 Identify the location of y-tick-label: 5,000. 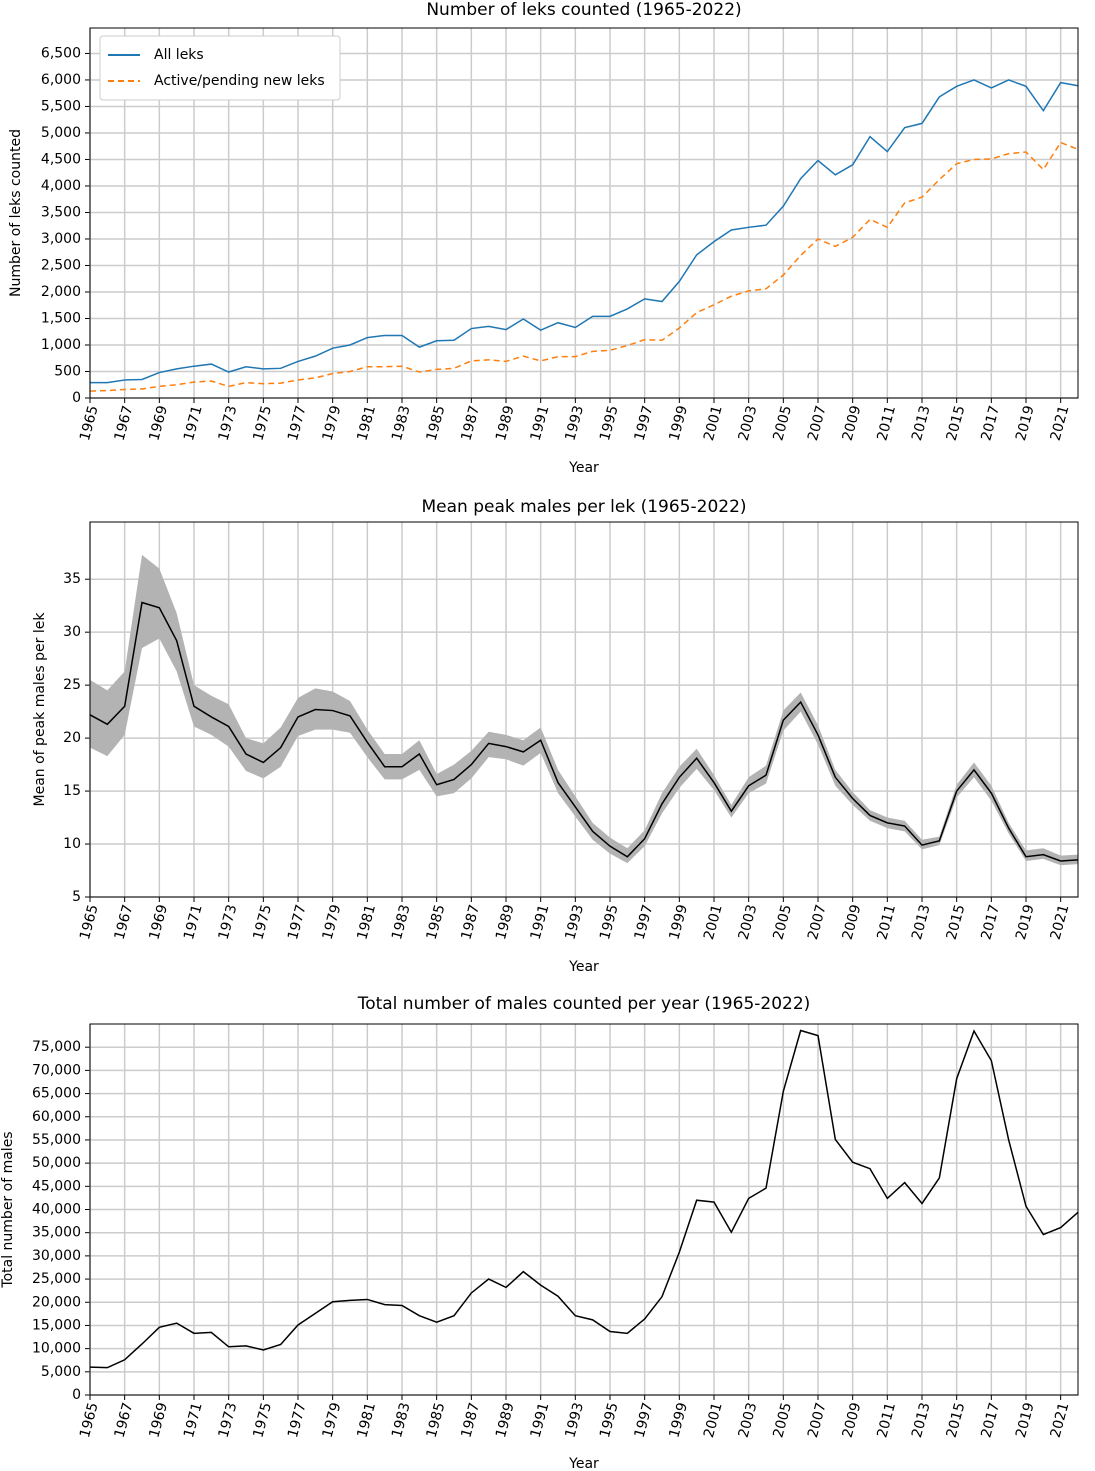
(61, 133).